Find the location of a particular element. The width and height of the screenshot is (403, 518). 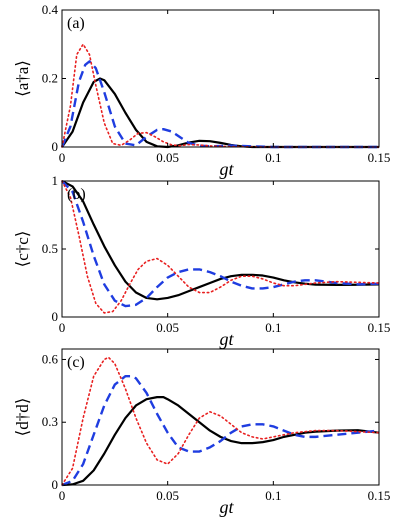

y-tick-label: 1 is located at coordinates (55, 180).